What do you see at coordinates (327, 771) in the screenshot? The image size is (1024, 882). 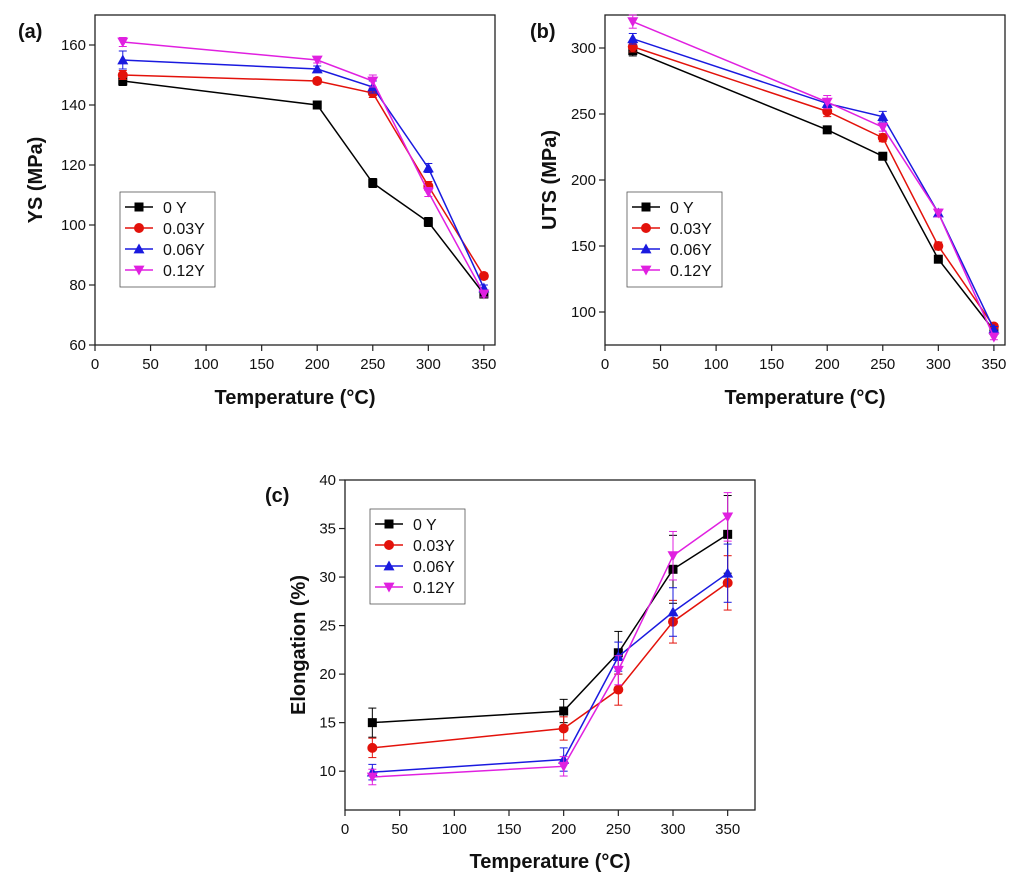 I see `y-tick-label: 10` at bounding box center [327, 771].